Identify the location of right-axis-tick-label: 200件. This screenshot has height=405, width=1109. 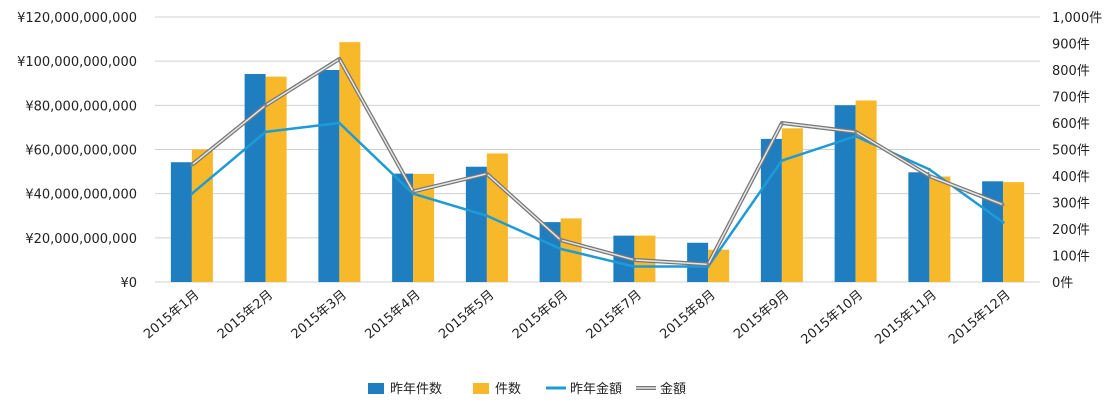
(1071, 230).